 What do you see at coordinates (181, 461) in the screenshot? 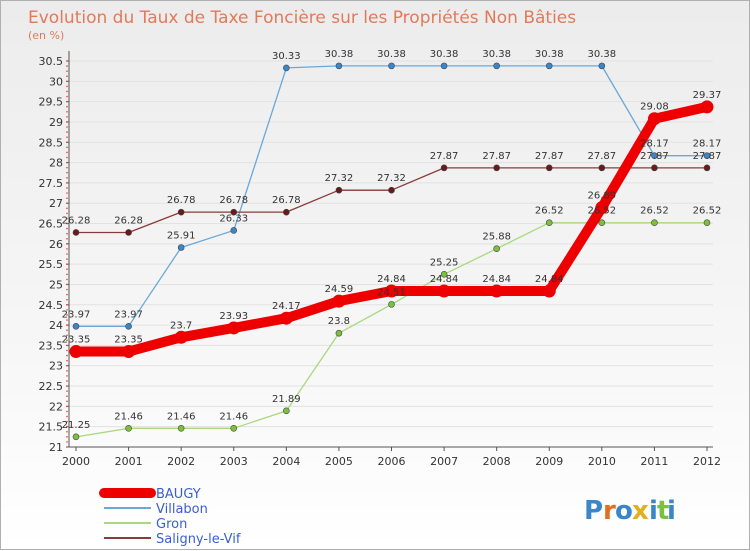
I see `x-tick-label: 2002` at bounding box center [181, 461].